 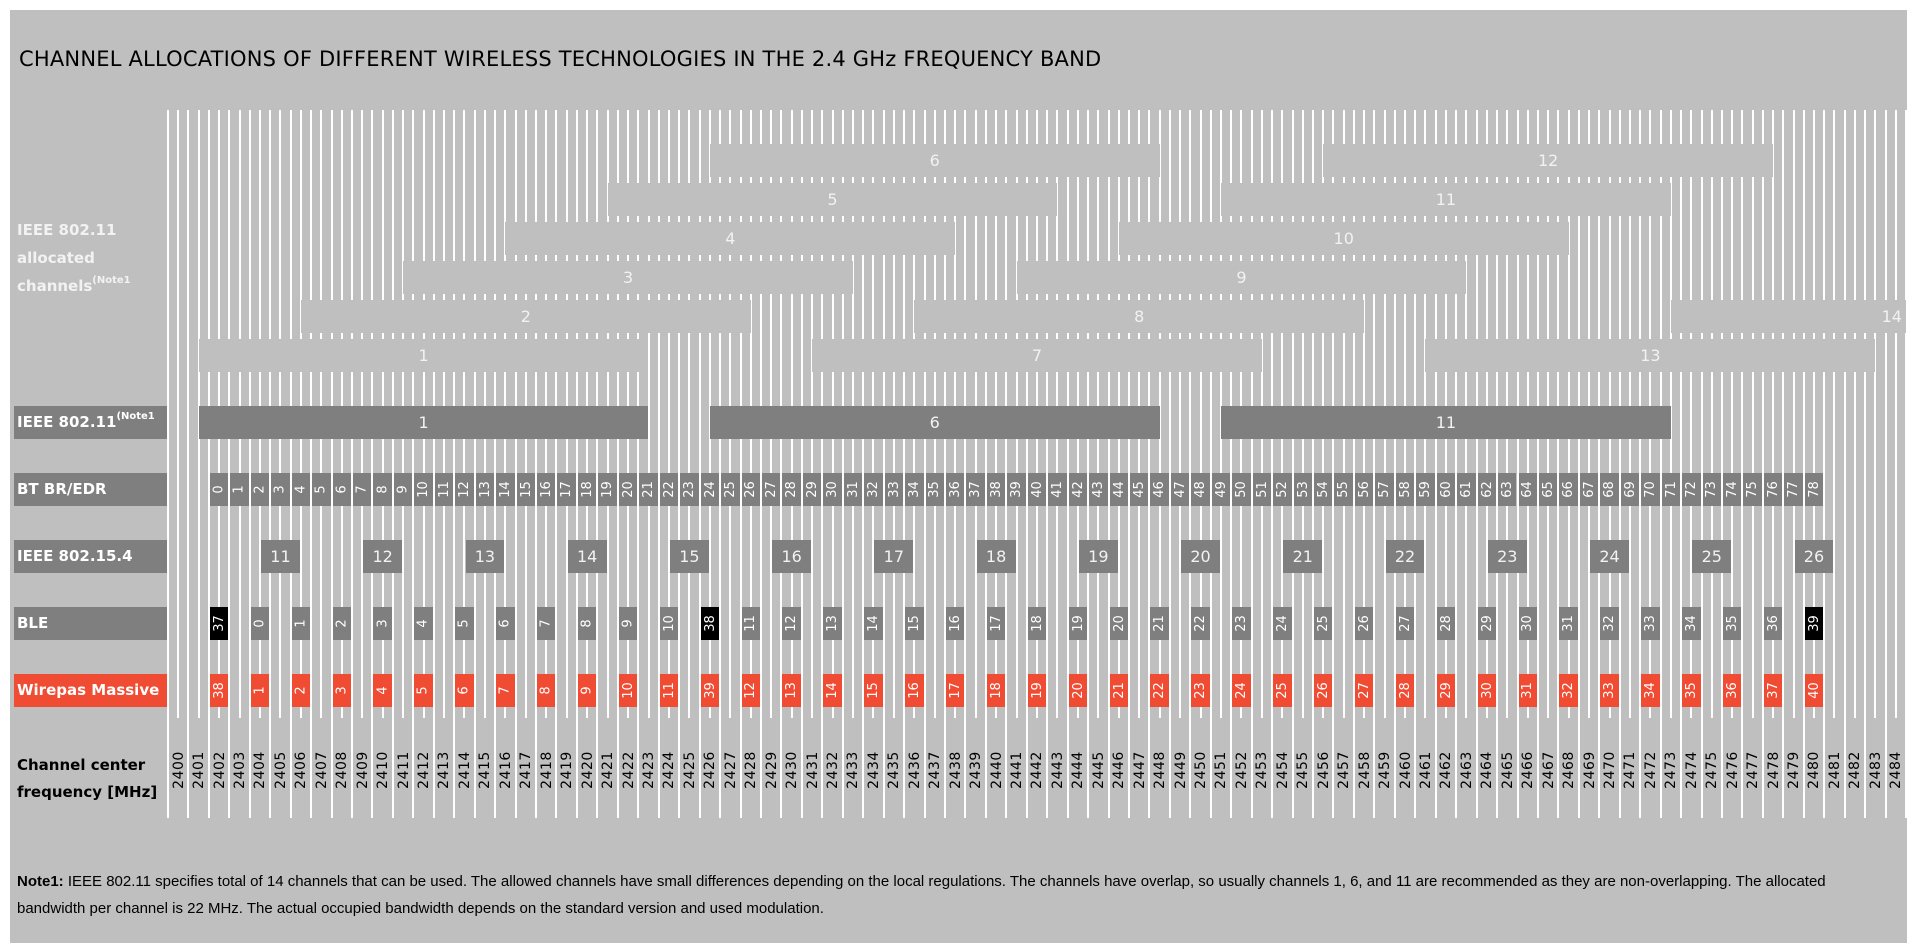 I want to click on frequency-tick-label: 2464, so click(x=1487, y=770).